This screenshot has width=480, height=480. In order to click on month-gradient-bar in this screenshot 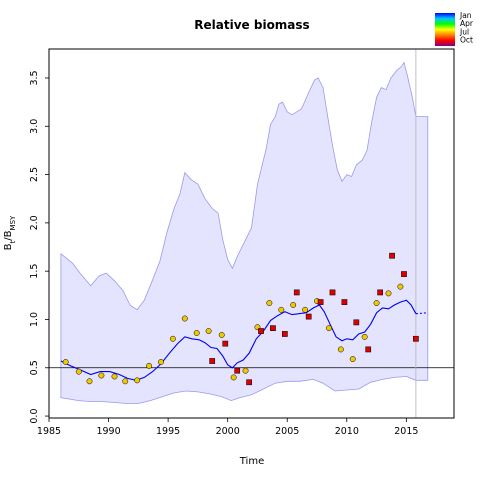, I will do `click(445, 29)`.